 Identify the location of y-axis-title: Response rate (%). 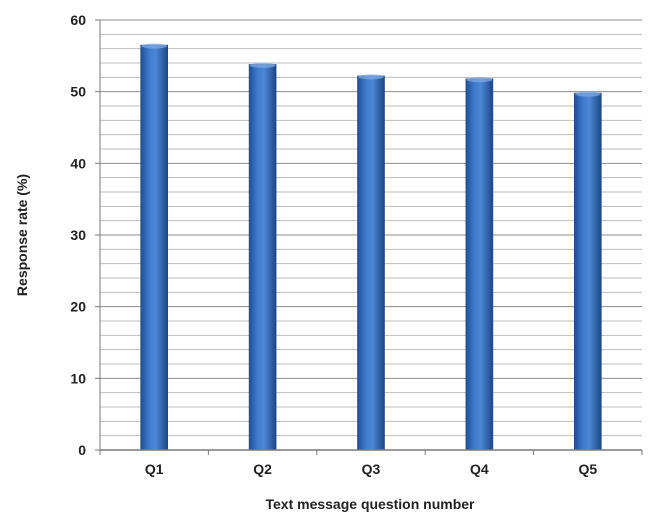
(22, 235).